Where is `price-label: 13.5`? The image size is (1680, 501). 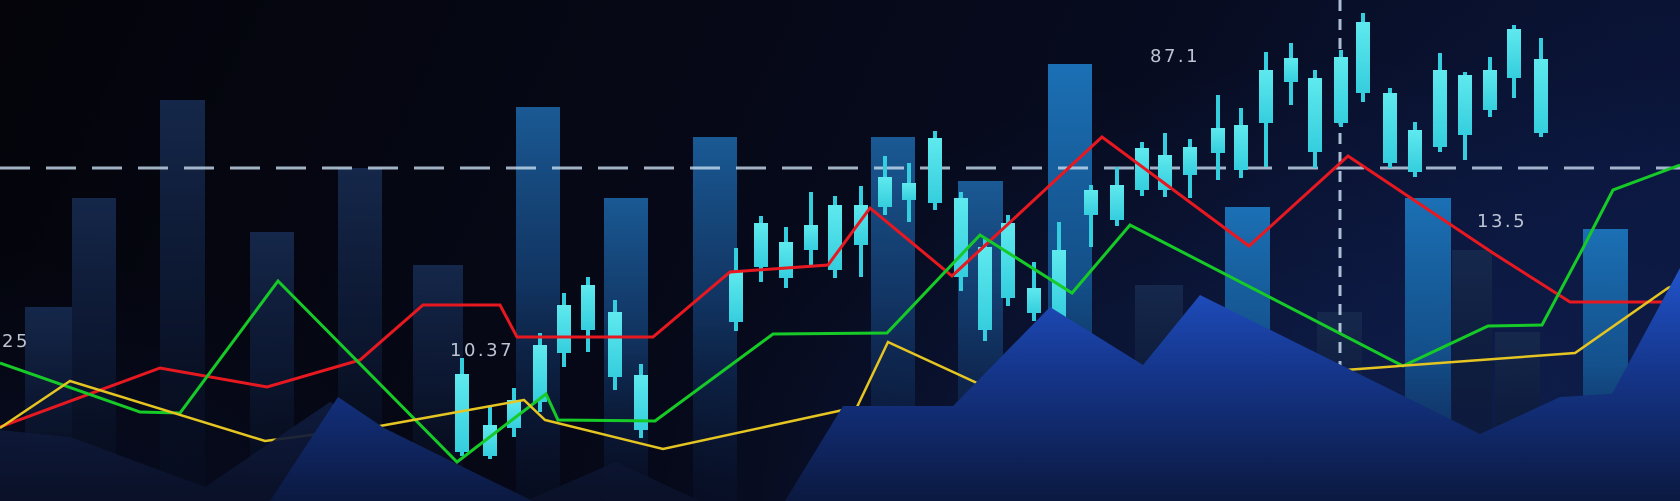 price-label: 13.5 is located at coordinates (1502, 221).